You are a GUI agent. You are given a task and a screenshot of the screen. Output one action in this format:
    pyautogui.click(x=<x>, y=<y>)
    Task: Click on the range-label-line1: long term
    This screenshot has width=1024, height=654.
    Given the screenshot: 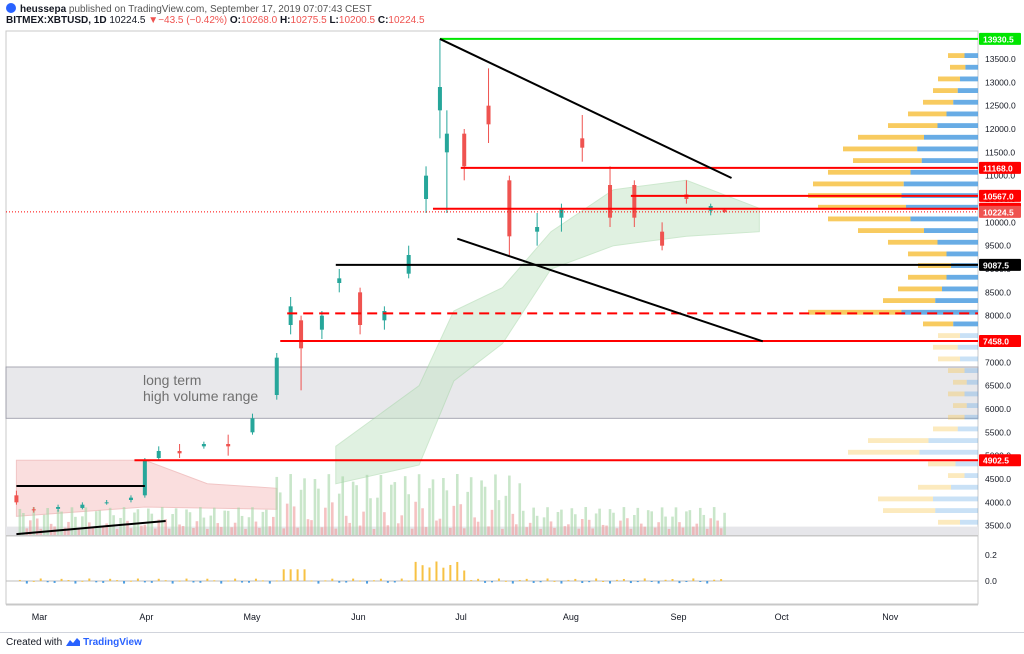 What is the action you would take?
    pyautogui.click(x=172, y=380)
    